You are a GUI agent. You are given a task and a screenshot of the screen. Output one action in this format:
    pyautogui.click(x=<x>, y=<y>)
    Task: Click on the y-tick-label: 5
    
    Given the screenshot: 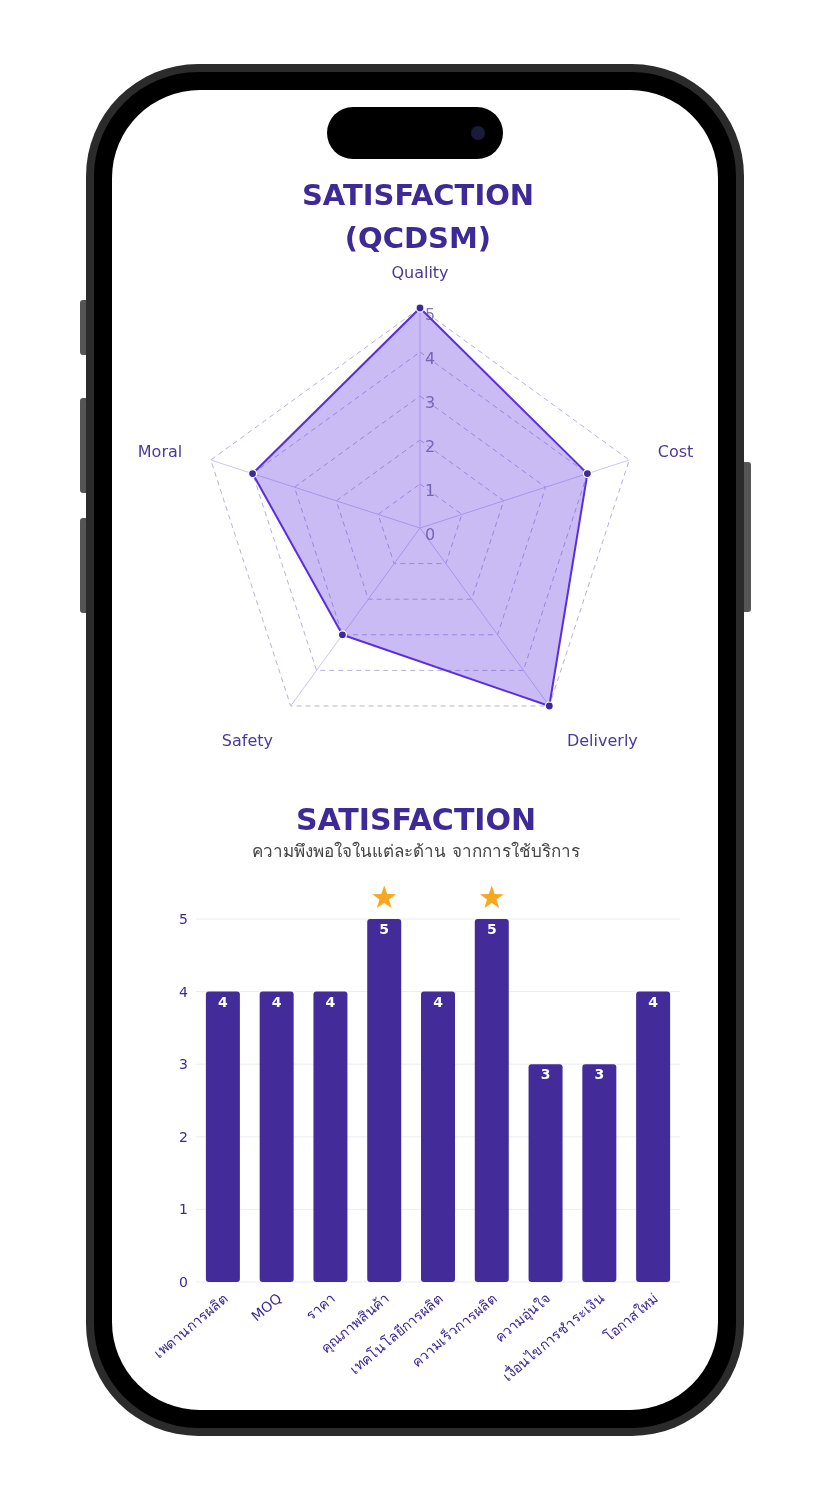 What is the action you would take?
    pyautogui.click(x=183, y=919)
    